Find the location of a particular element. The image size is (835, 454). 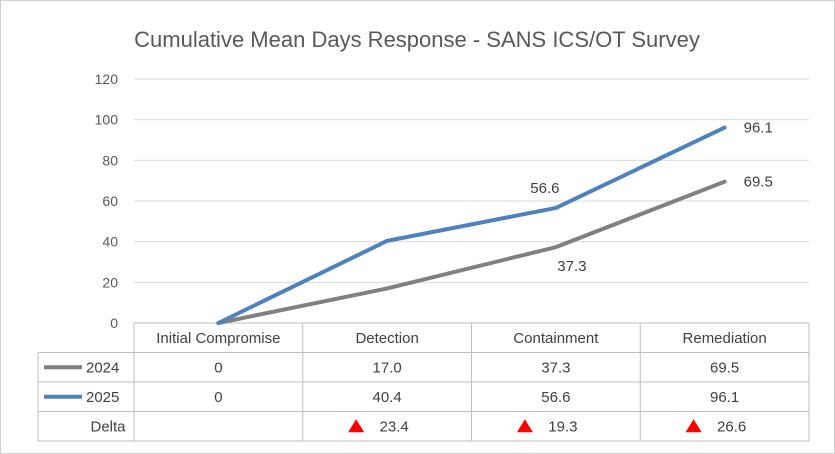

delta-value: 26.6 is located at coordinates (731, 426).